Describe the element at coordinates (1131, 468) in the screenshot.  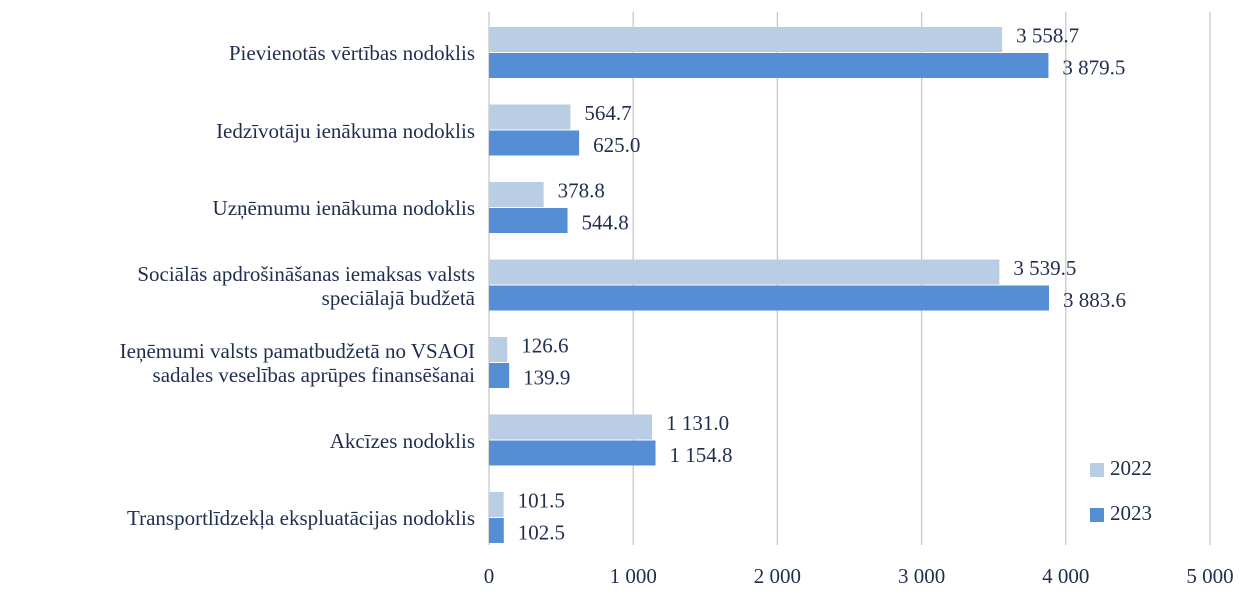
I see `legend-label: 2022` at that location.